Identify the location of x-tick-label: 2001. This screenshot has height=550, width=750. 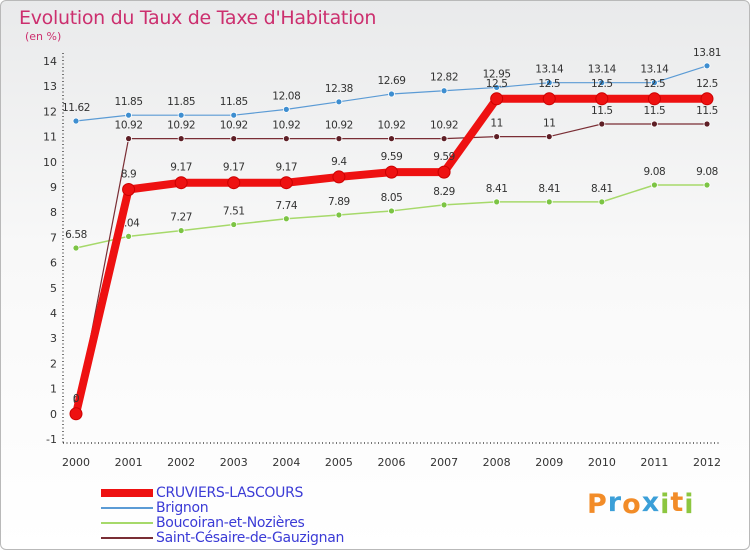
(129, 462).